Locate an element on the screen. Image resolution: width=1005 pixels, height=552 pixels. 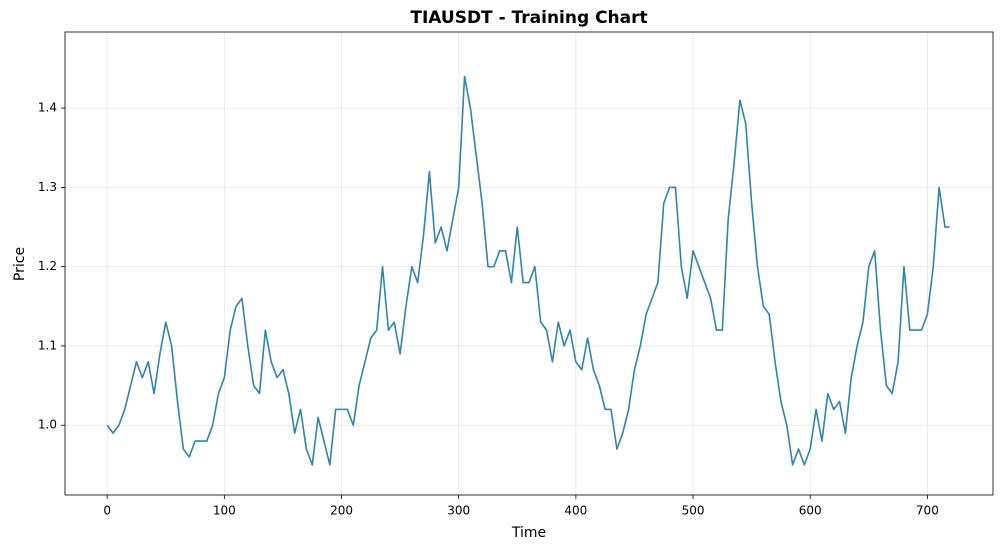
x-axis-label: Time is located at coordinates (528, 533).